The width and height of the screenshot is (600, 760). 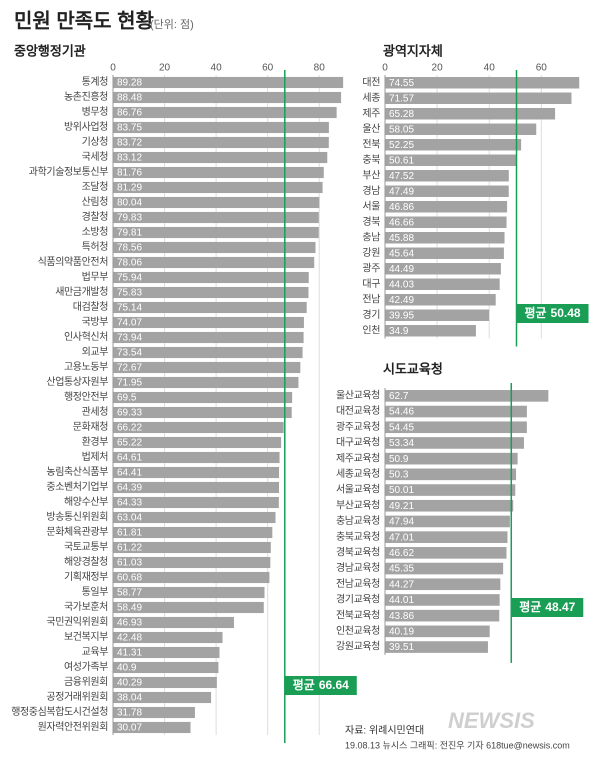 I want to click on average-badge: 평균 66.64, so click(x=320, y=685).